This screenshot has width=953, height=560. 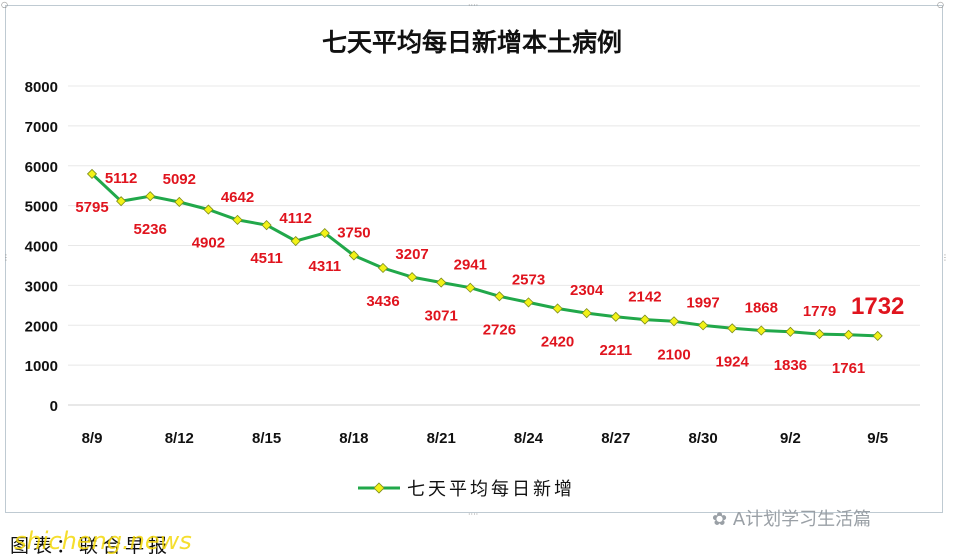 What do you see at coordinates (722, 519) in the screenshot?
I see `wechat-icon: ✿` at bounding box center [722, 519].